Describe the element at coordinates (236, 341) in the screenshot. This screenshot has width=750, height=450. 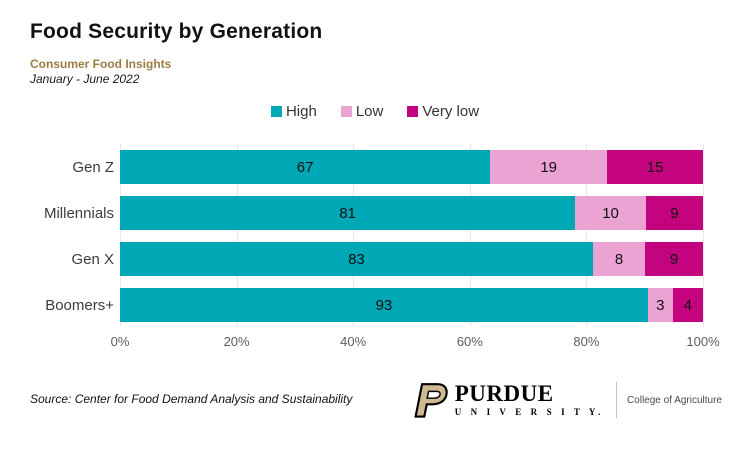
I see `x-tick-label: 20%` at that location.